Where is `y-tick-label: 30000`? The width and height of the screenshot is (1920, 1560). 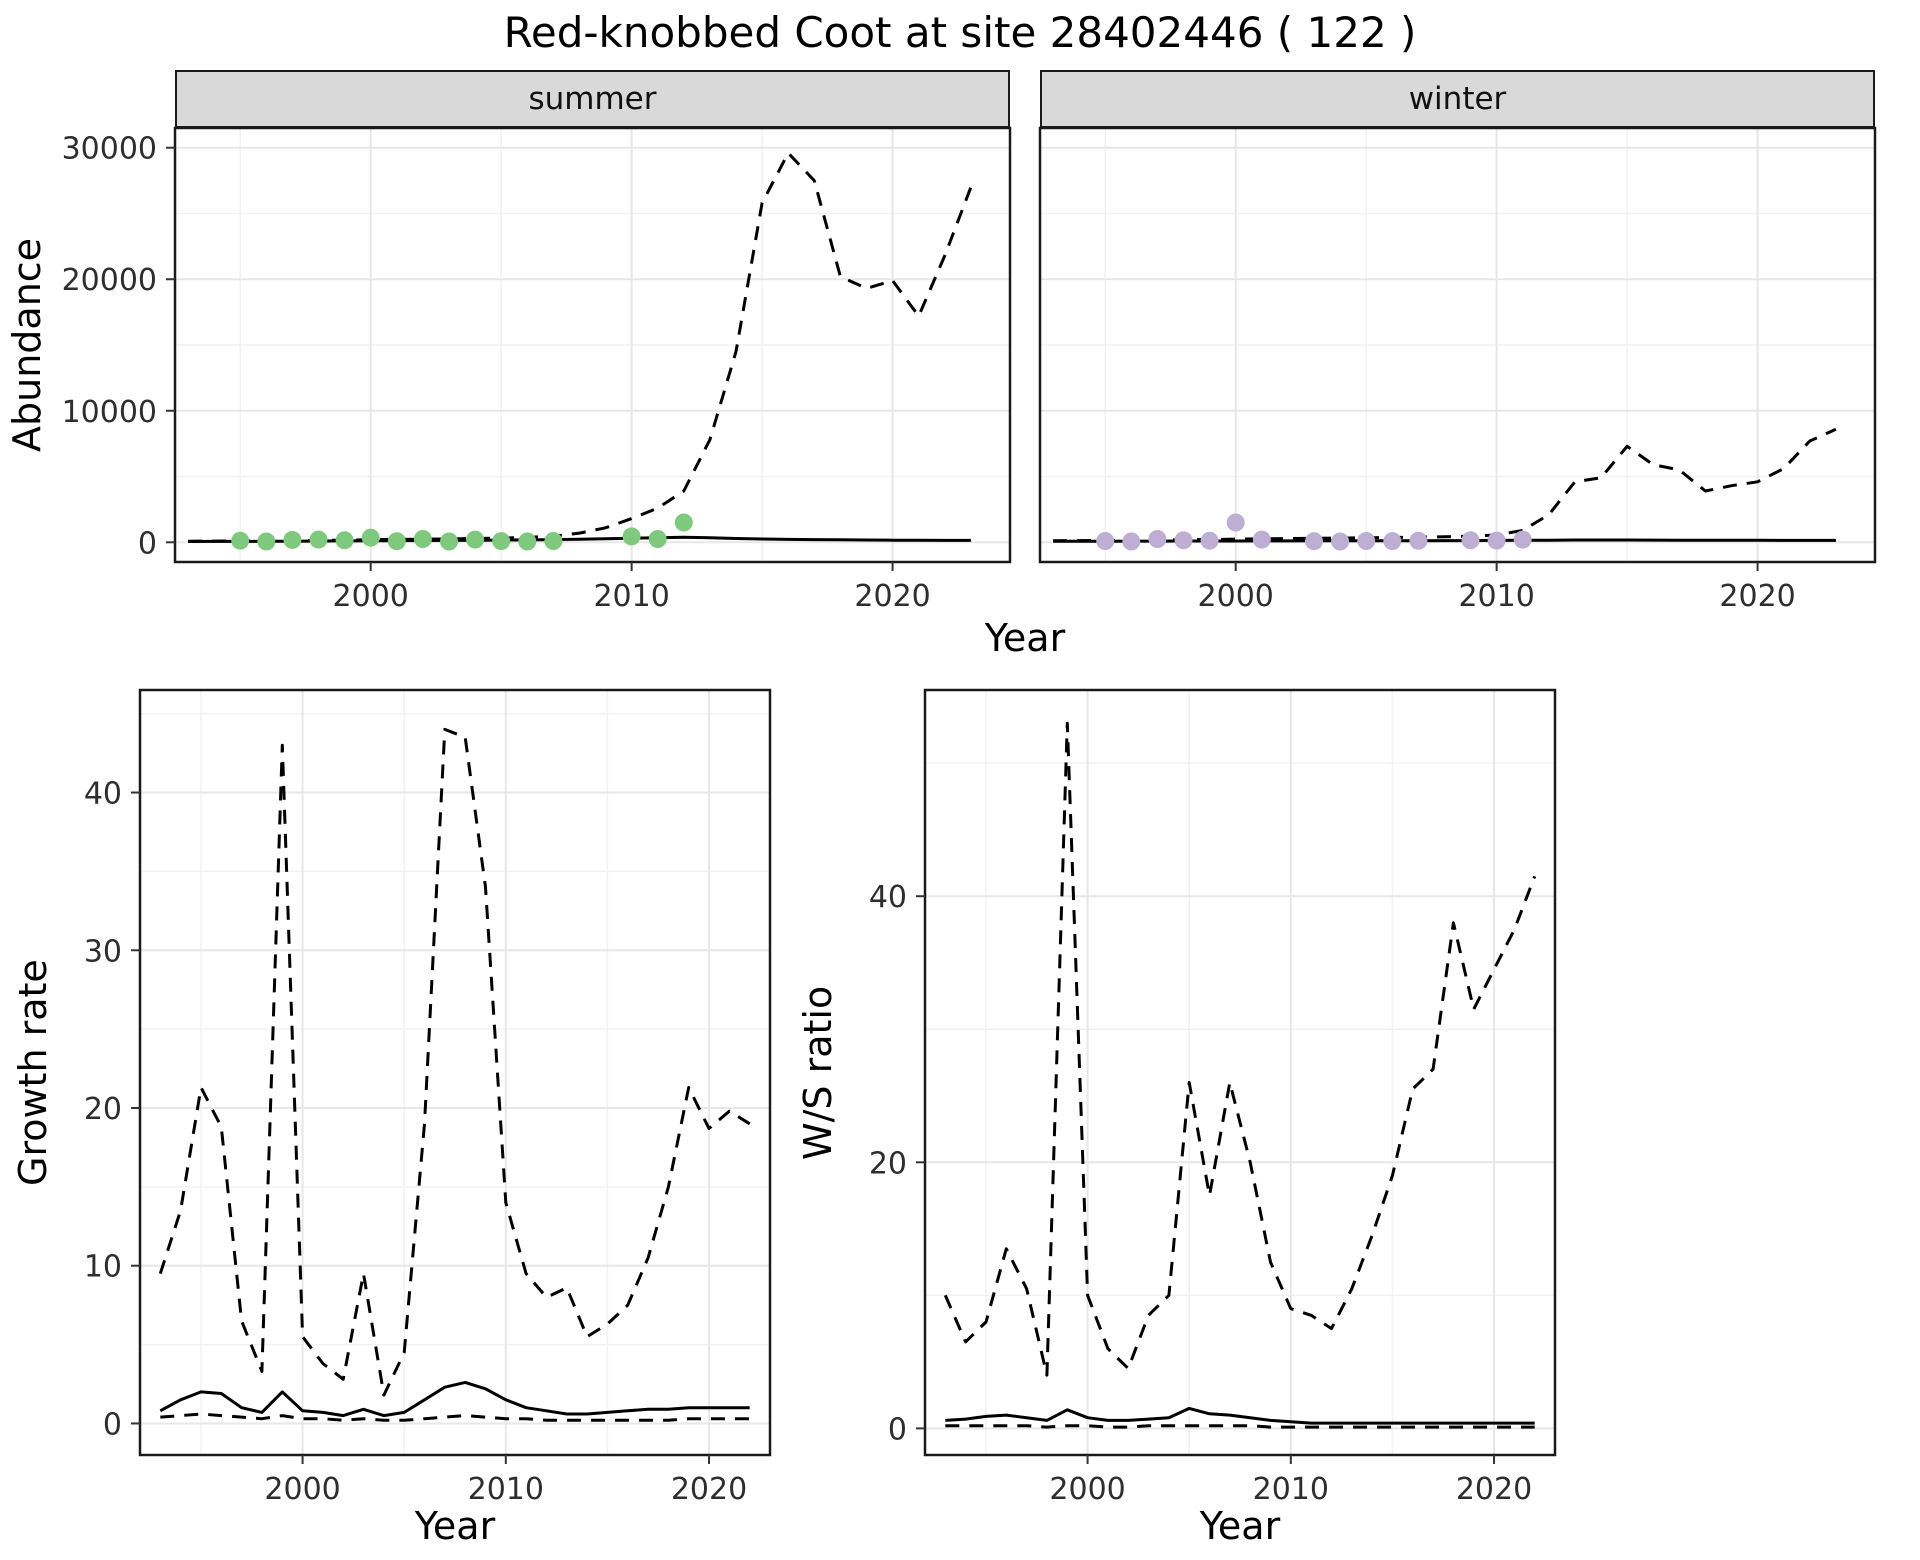 y-tick-label: 30000 is located at coordinates (109, 149).